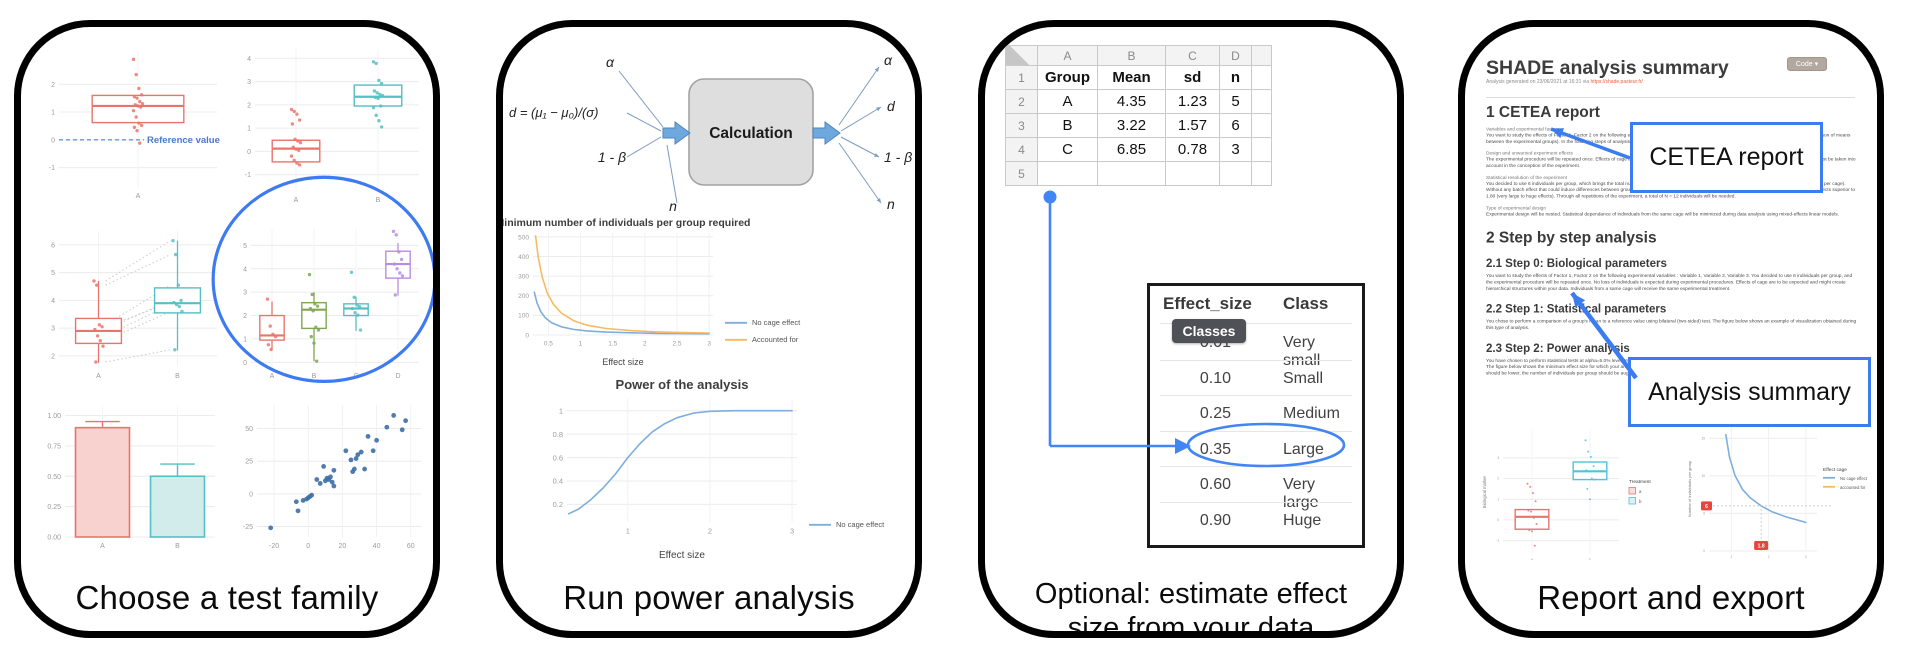  Describe the element at coordinates (1236, 56) in the screenshot. I see `sheet-col-header: D` at that location.